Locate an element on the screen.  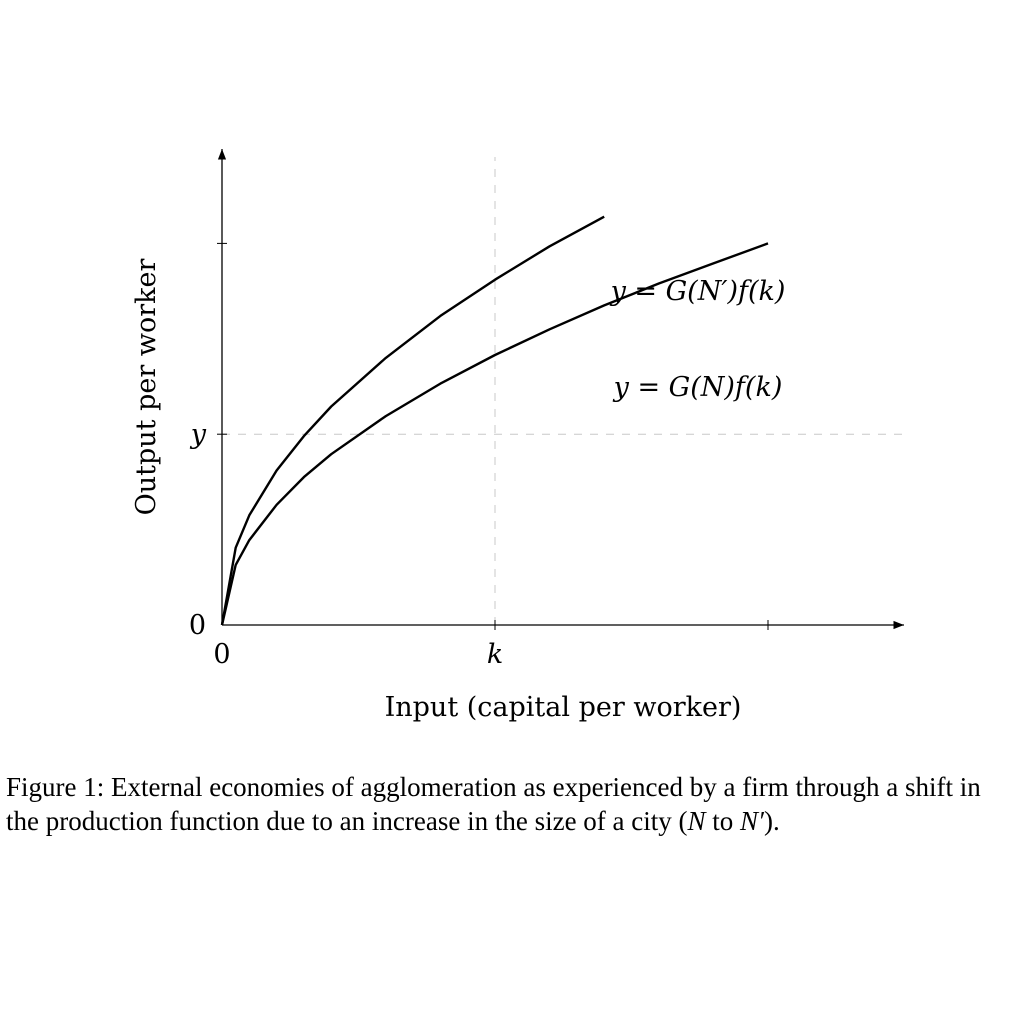
caption-var-n: N is located at coordinates (696, 821).